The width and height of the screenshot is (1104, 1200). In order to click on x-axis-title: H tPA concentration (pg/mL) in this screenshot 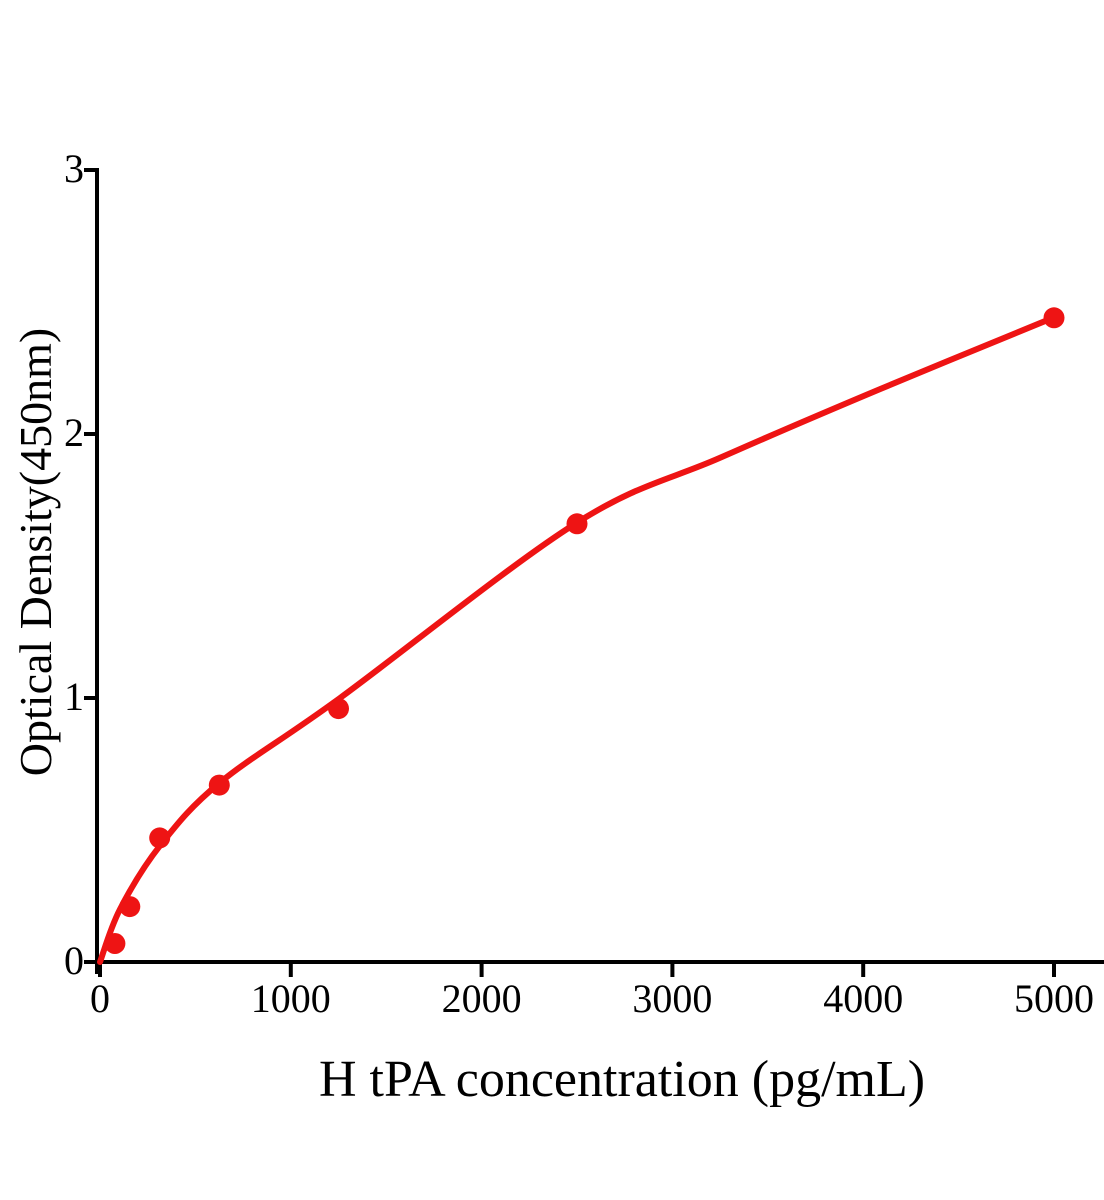, I will do `click(622, 1079)`.